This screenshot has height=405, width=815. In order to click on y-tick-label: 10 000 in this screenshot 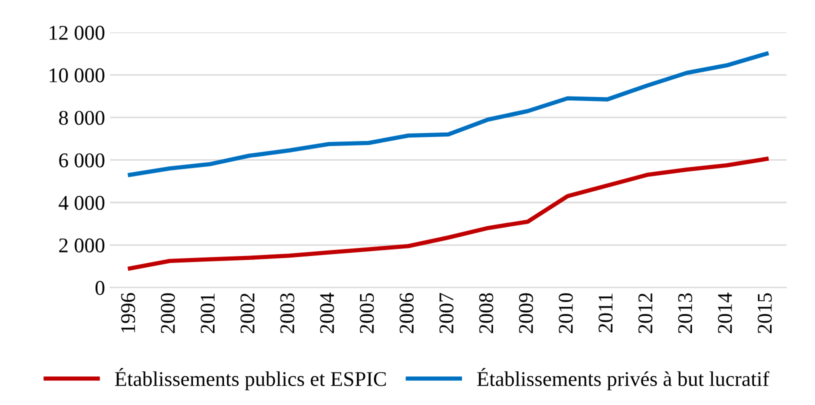, I will do `click(77, 75)`.